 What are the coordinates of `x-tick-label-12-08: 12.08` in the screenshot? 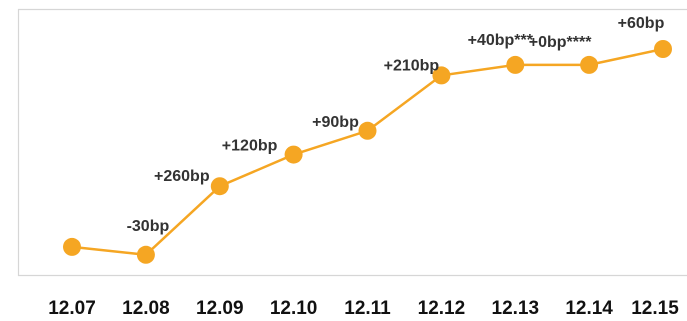 It's located at (146, 308).